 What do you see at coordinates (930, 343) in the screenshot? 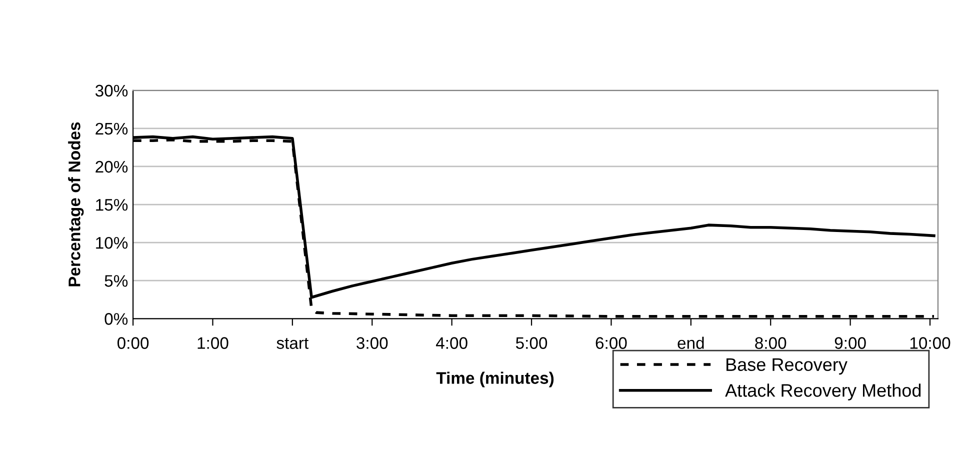
I see `x-tick-label: 10:00` at bounding box center [930, 343].